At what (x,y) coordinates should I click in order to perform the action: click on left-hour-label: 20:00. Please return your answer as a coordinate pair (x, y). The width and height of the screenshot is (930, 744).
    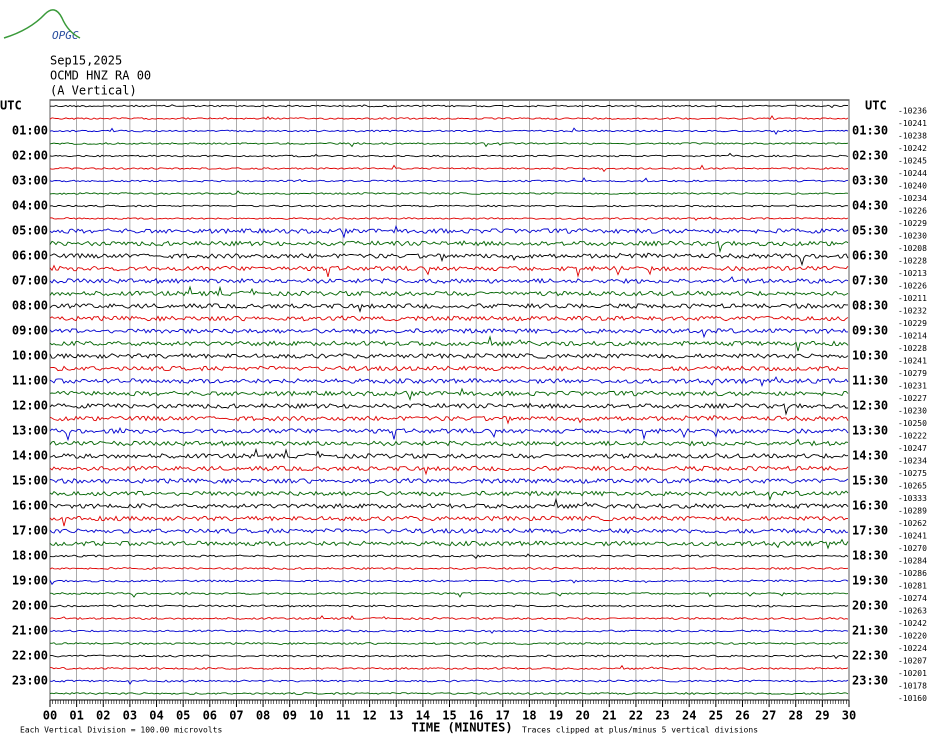
    Looking at the image, I should click on (30, 606).